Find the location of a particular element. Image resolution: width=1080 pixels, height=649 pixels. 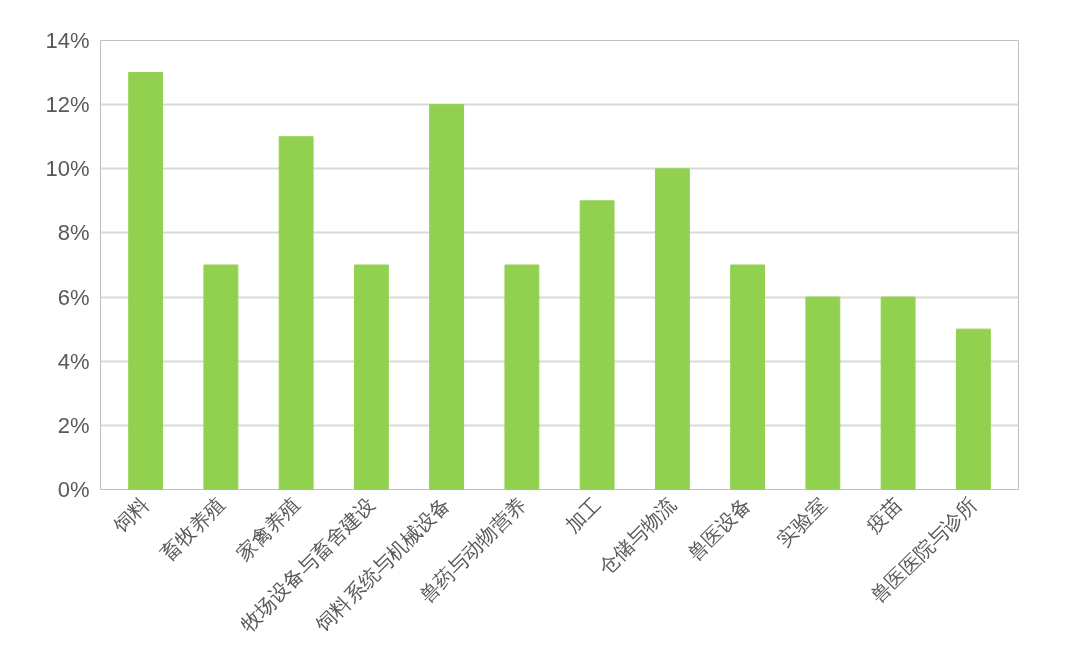

x-tick-label: 加工 is located at coordinates (583, 515).